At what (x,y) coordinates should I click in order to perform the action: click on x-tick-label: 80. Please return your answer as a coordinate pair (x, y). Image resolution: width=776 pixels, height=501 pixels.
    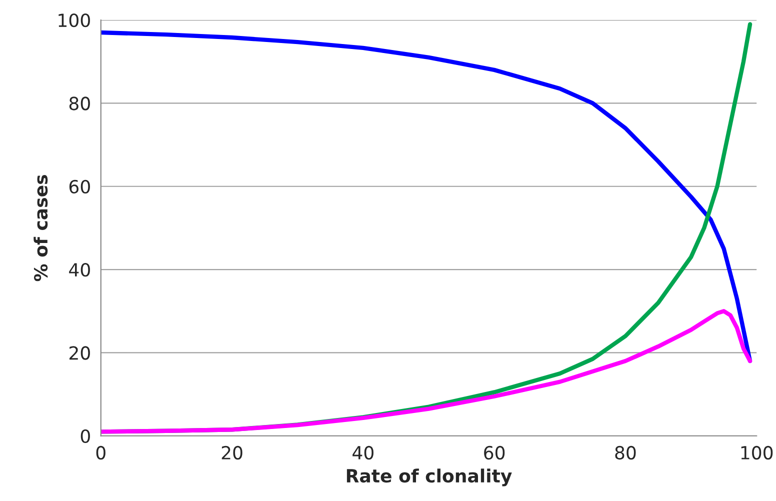
    Looking at the image, I should click on (625, 453).